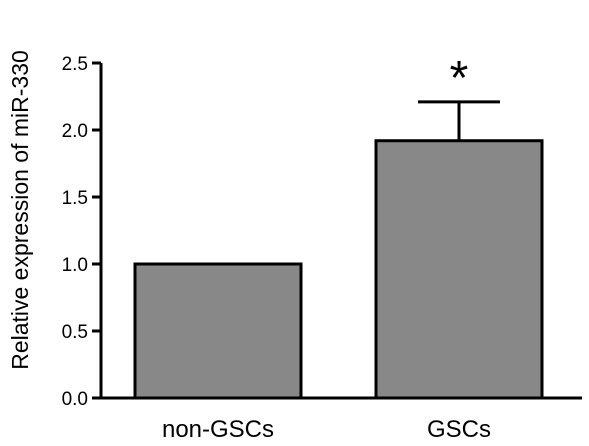  I want to click on y-tick-label: 1.5, so click(75, 198).